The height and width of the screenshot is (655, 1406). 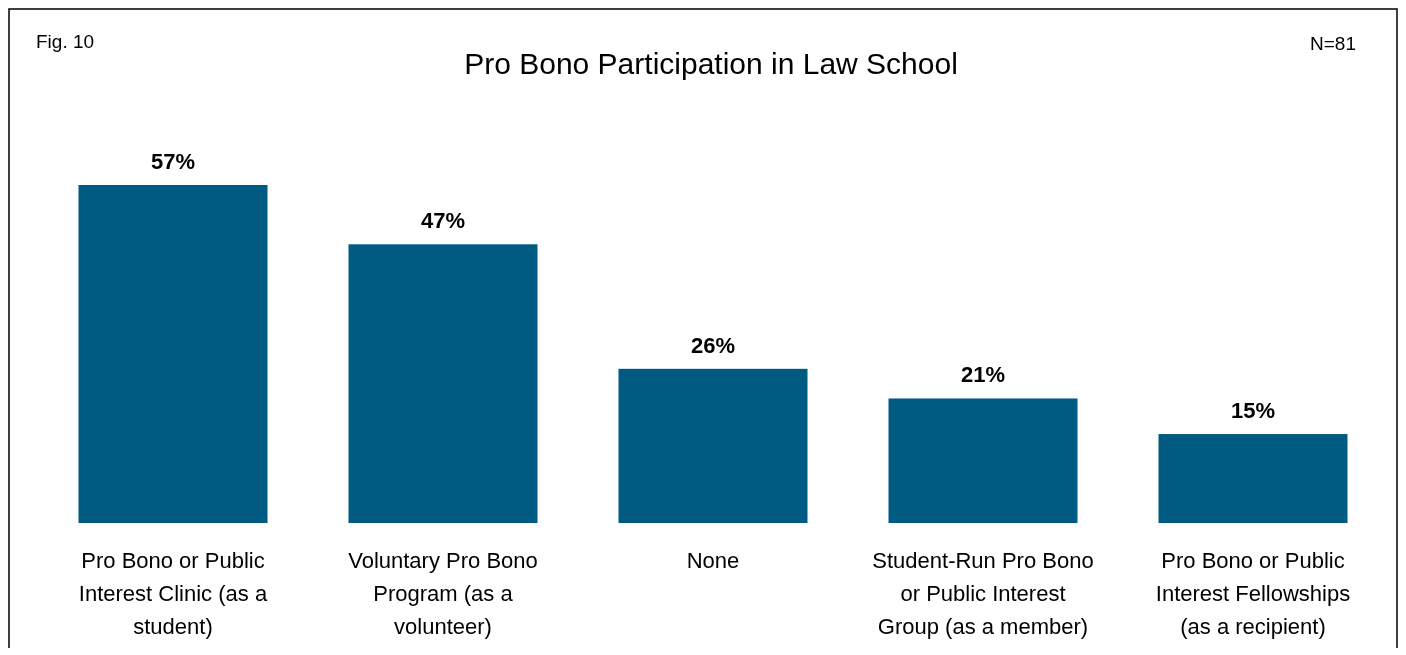 What do you see at coordinates (65, 41) in the screenshot?
I see `caption: Fig. 10` at bounding box center [65, 41].